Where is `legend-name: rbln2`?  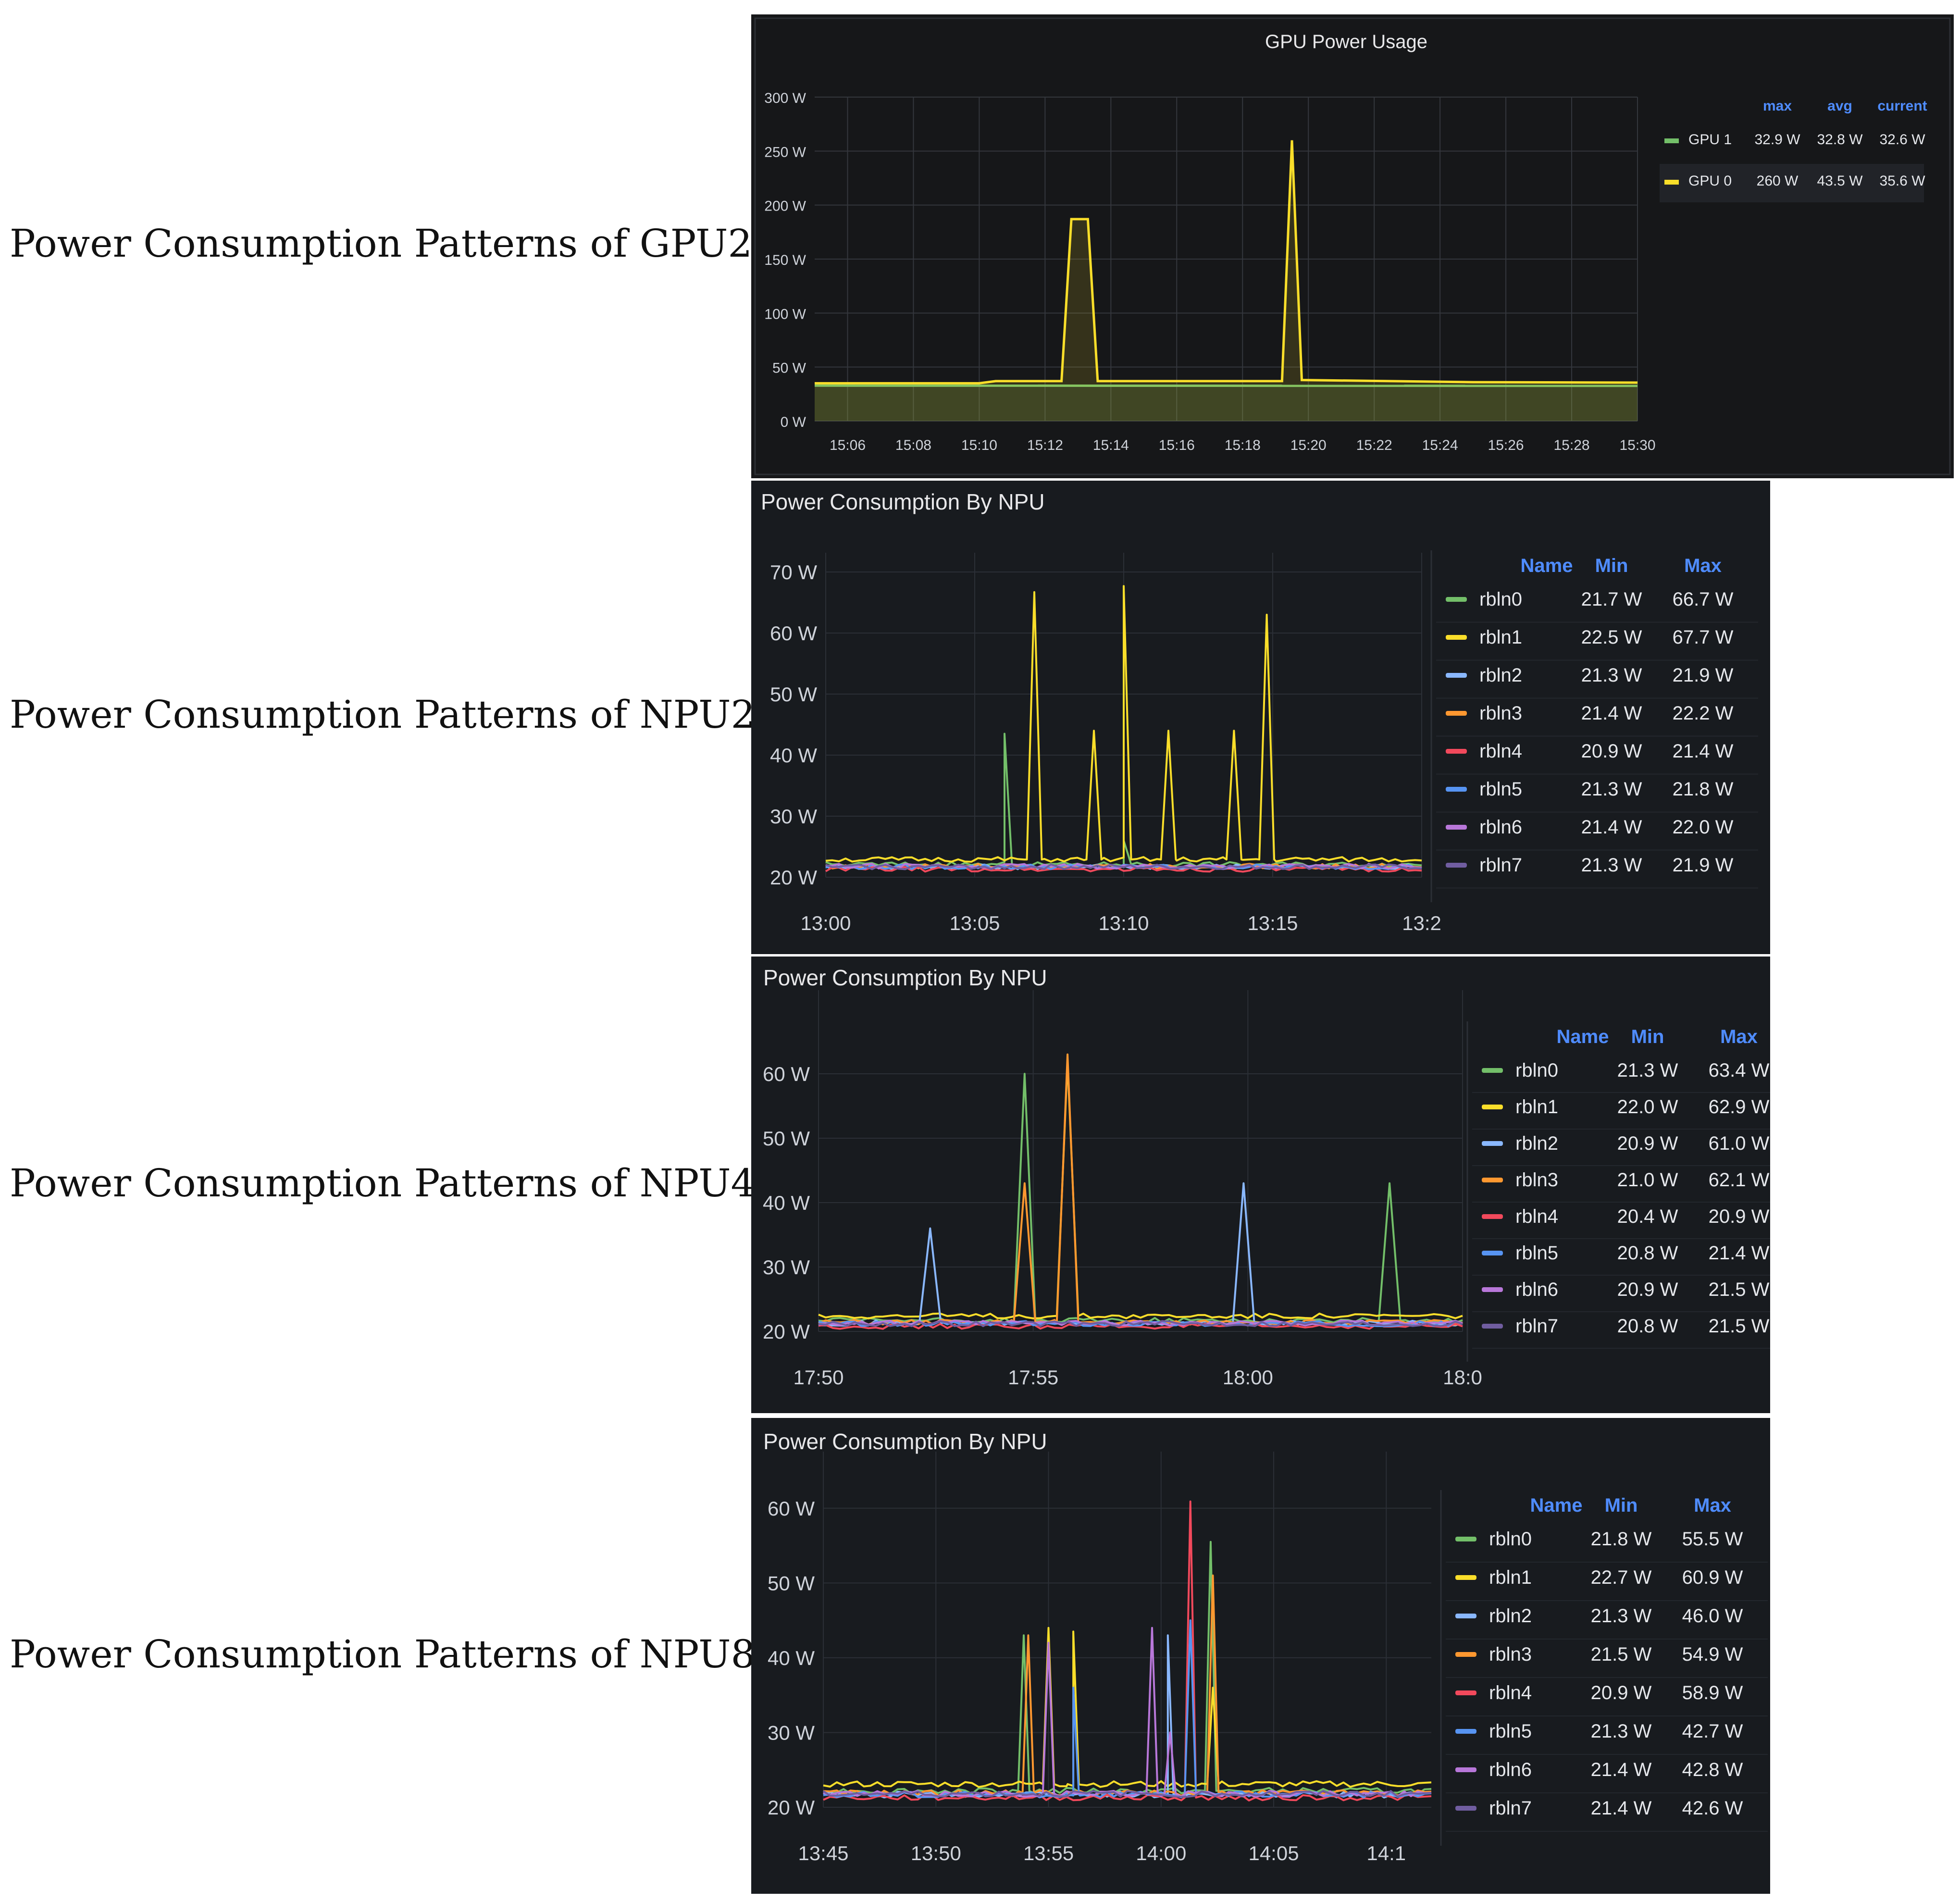
legend-name: rbln2 is located at coordinates (1510, 1616).